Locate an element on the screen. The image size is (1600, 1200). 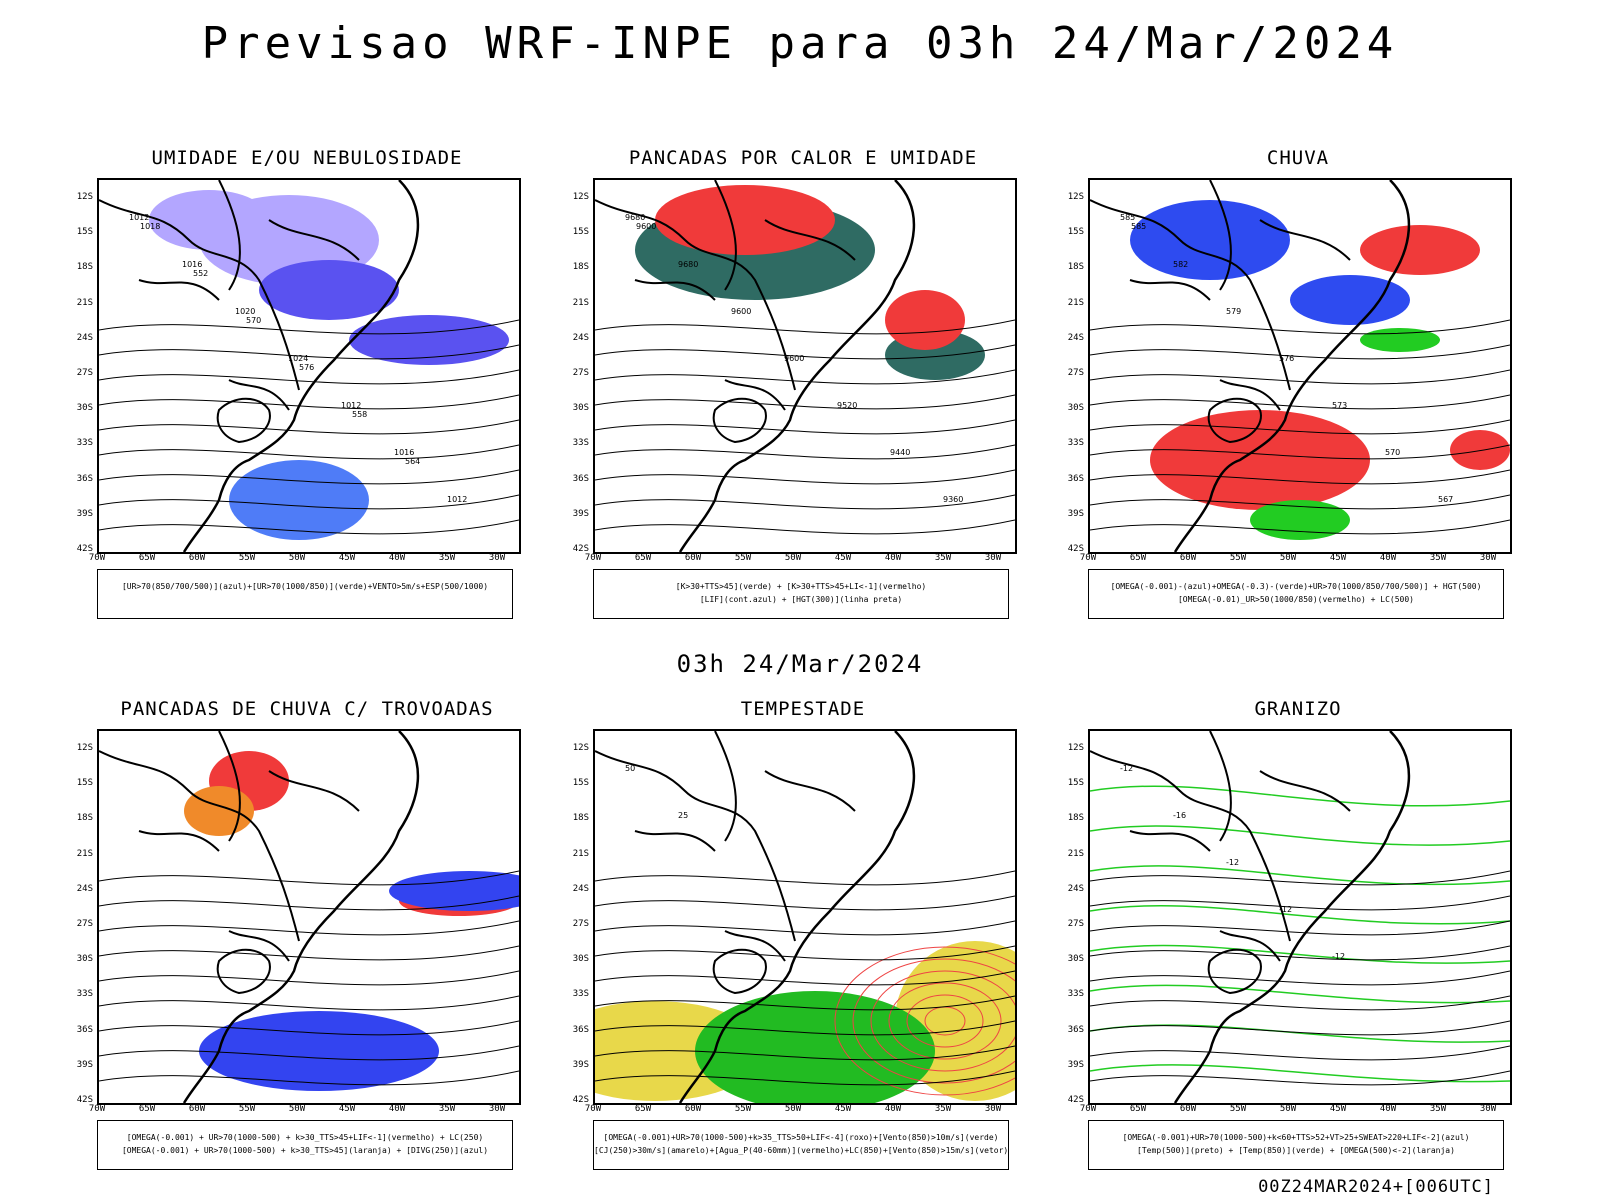
pressure-contour is located at coordinates (933, 1021).